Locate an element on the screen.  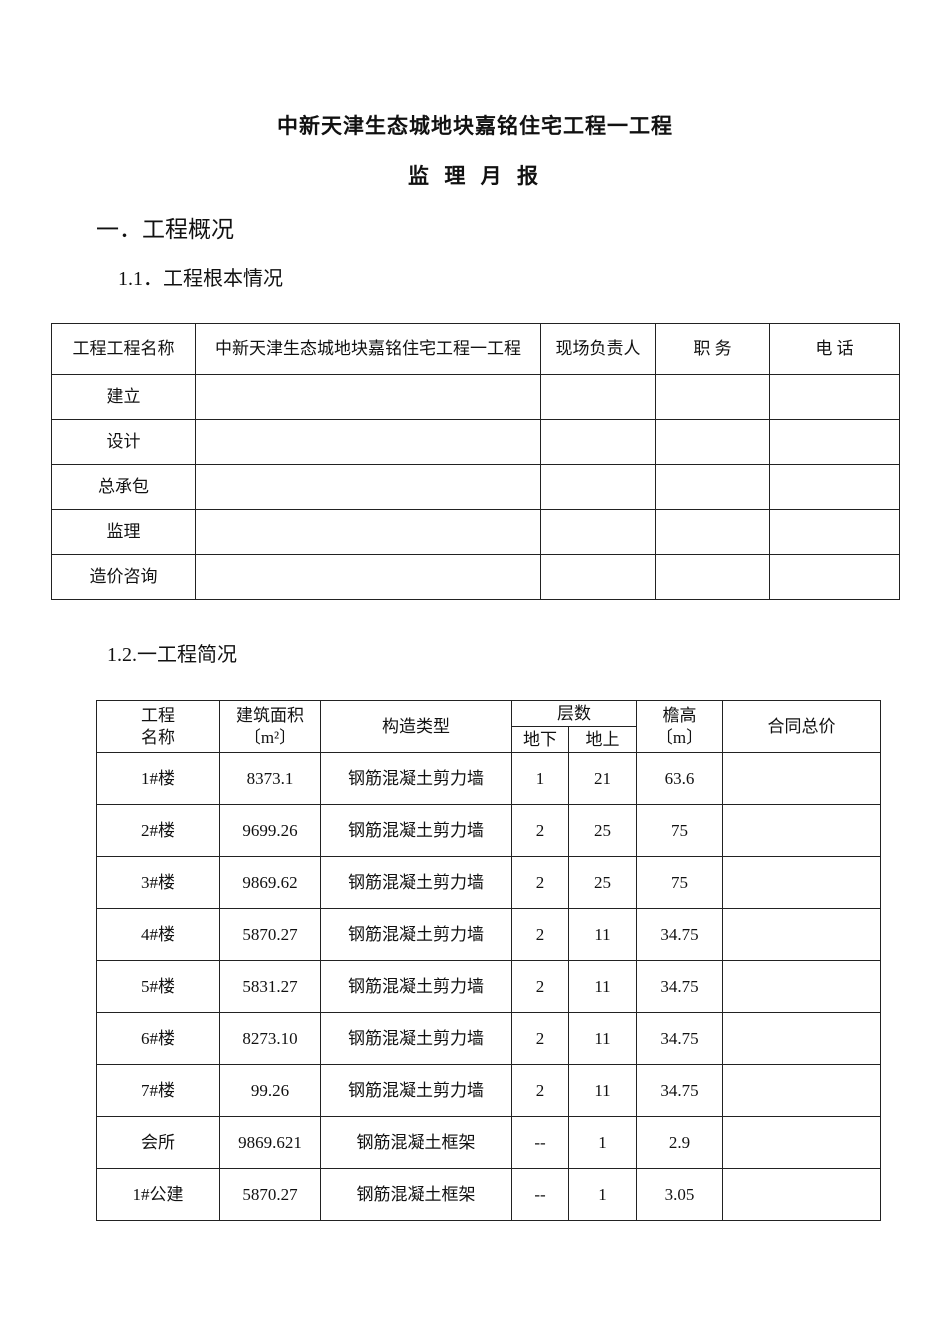
cell-name: 1#楼 is located at coordinates (158, 778).